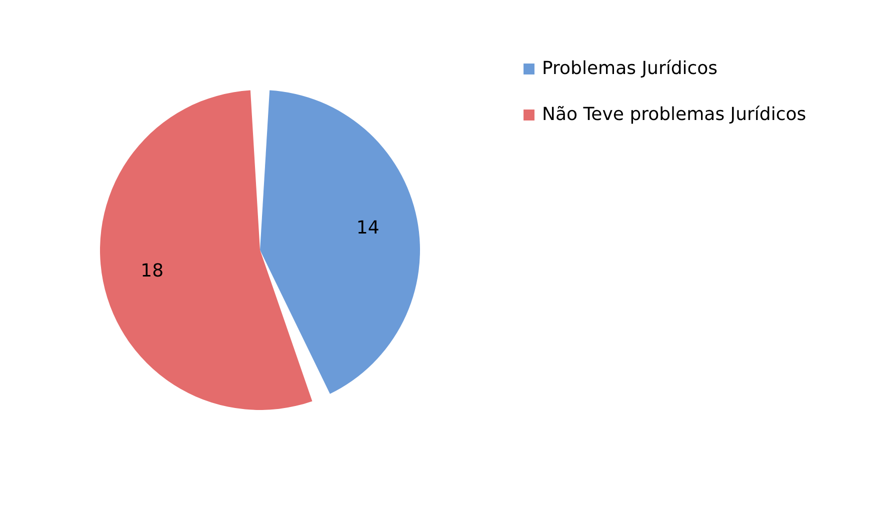 The width and height of the screenshot is (872, 507). I want to click on data-label: 14, so click(368, 228).